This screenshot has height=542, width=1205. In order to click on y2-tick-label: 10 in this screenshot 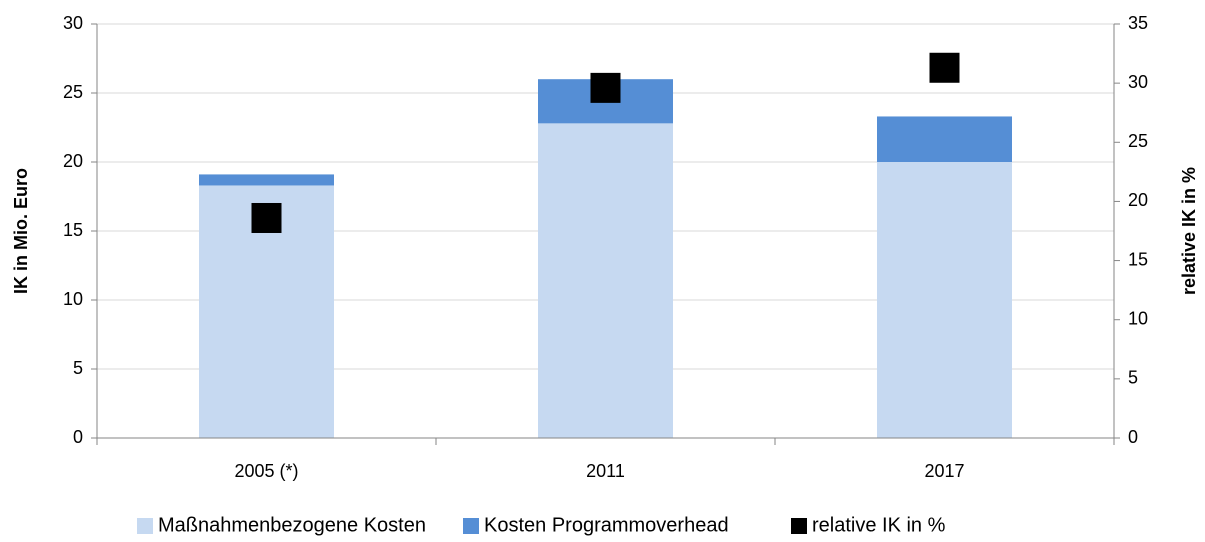, I will do `click(1138, 318)`.